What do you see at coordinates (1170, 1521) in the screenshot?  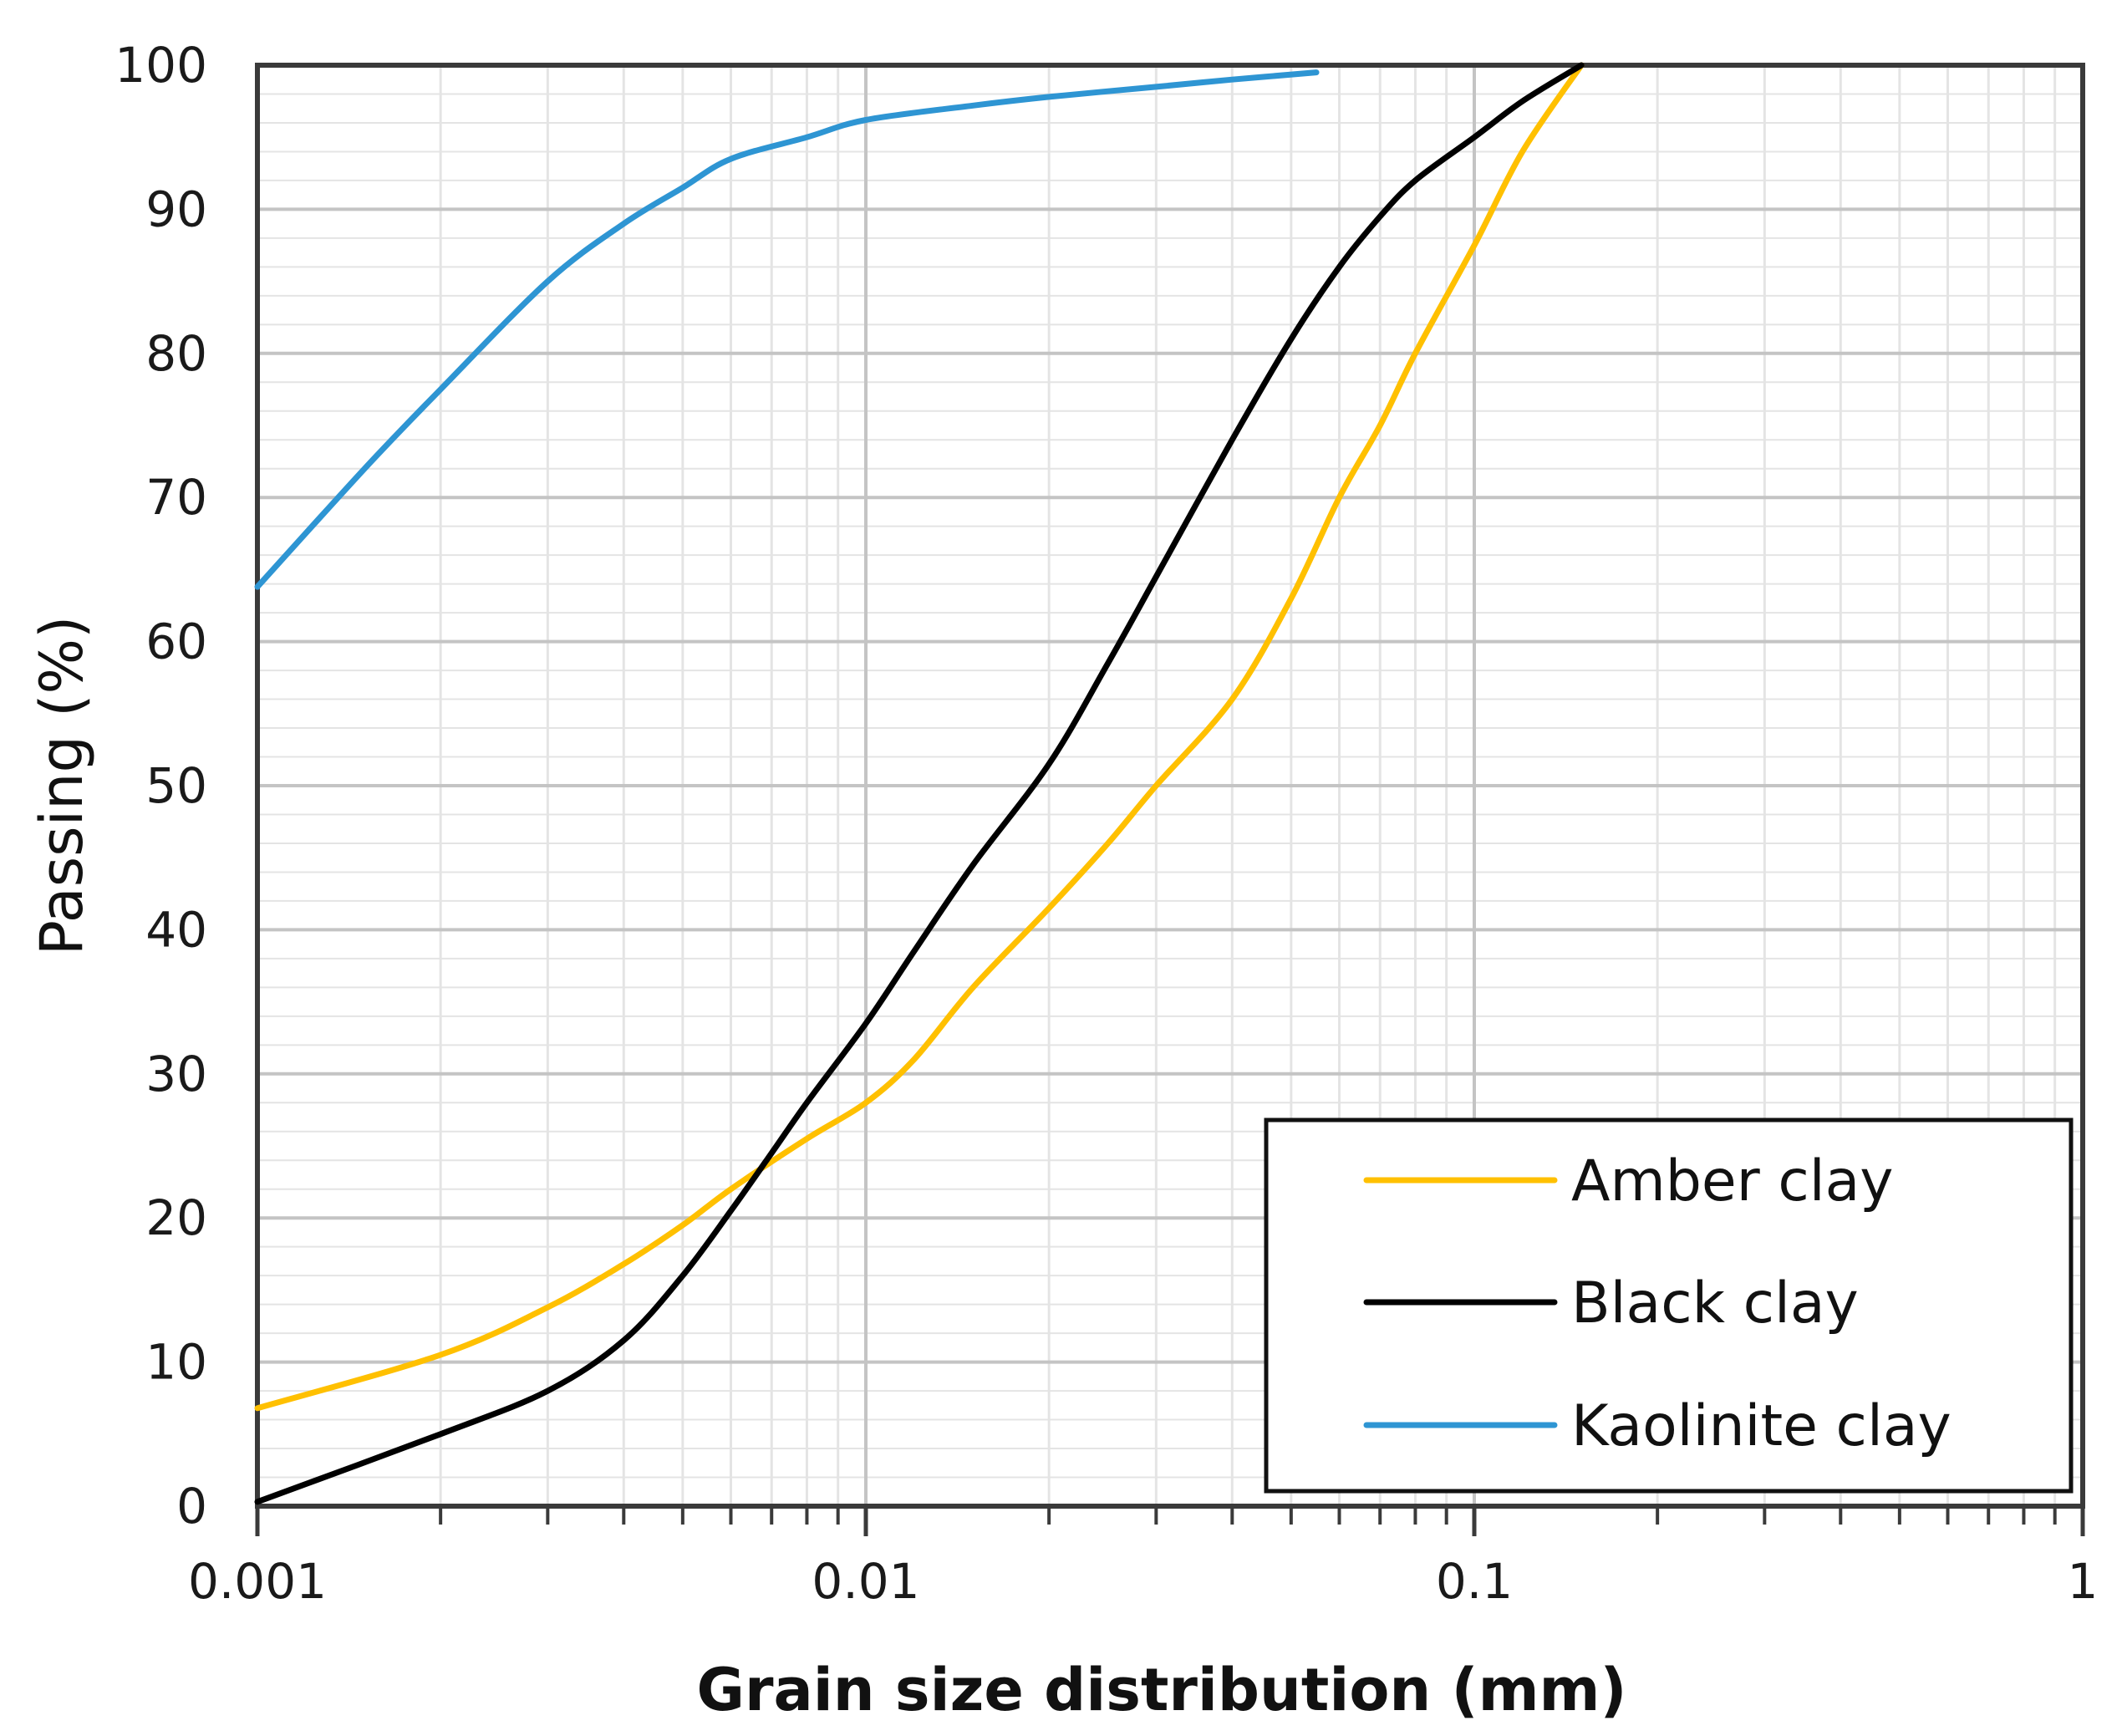 I see `x-axis-ticks` at bounding box center [1170, 1521].